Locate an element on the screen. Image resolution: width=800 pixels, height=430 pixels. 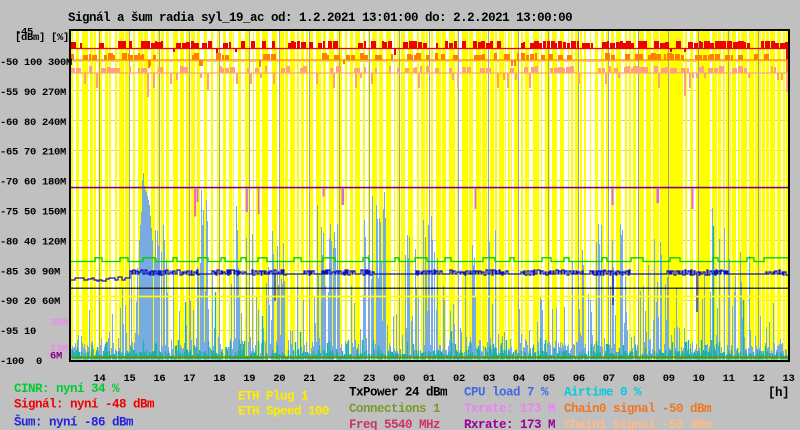
svg-text: CPU load 7 % is located at coordinates (506, 393).